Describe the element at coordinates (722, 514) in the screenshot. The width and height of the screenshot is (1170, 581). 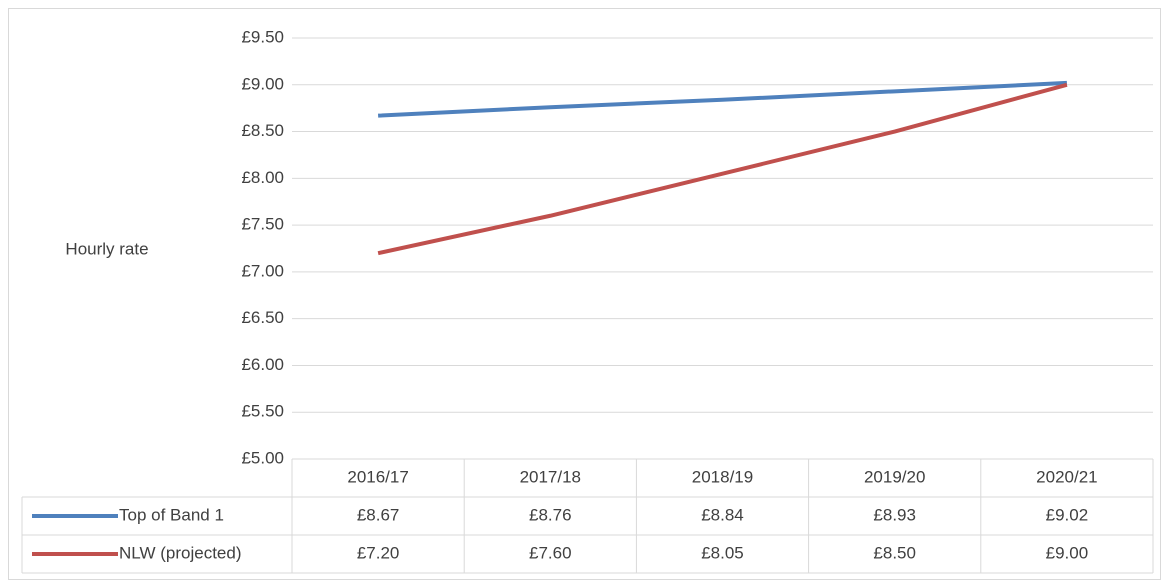
I see `table-value: £8.84` at that location.